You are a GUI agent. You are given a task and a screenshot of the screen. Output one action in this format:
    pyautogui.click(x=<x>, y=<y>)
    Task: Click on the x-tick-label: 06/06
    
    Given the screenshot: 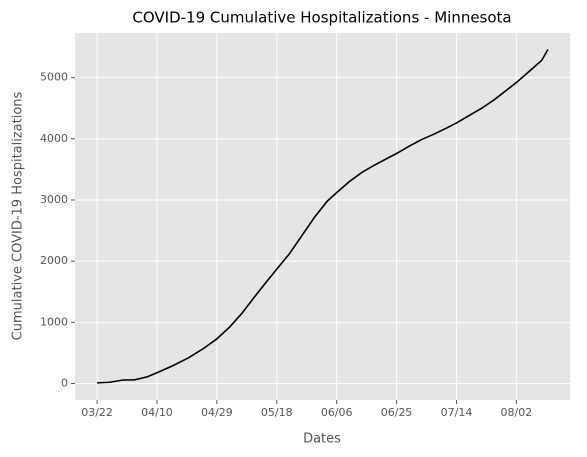 What is the action you would take?
    pyautogui.click(x=337, y=412)
    